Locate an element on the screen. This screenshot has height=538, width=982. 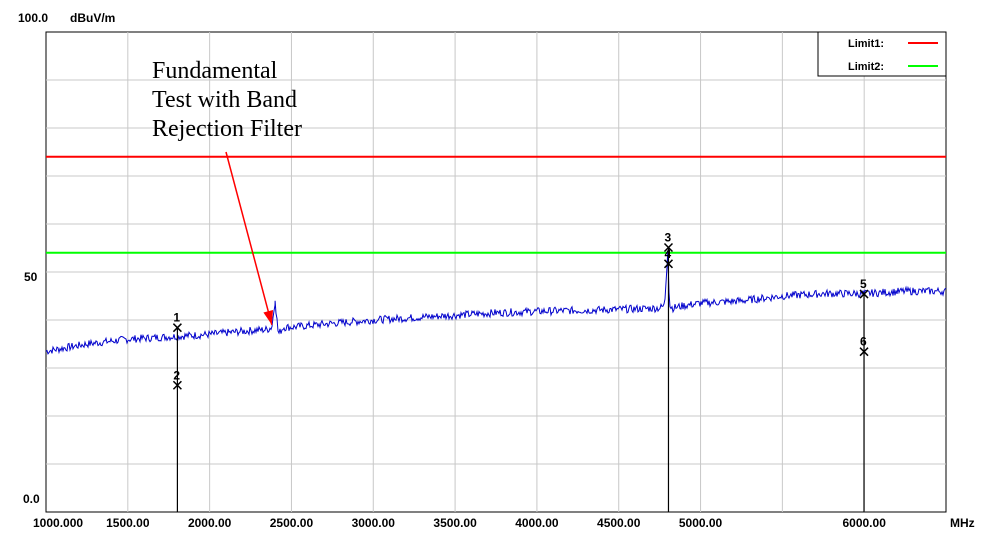
y-axis-unit-label: dBuV/m is located at coordinates (92, 18).